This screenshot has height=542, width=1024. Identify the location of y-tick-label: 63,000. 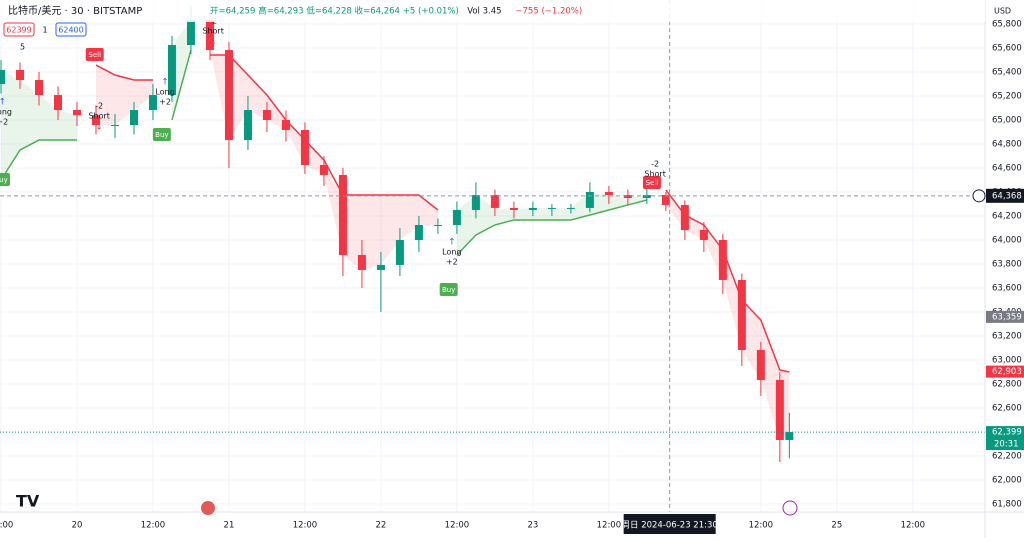
(1007, 360).